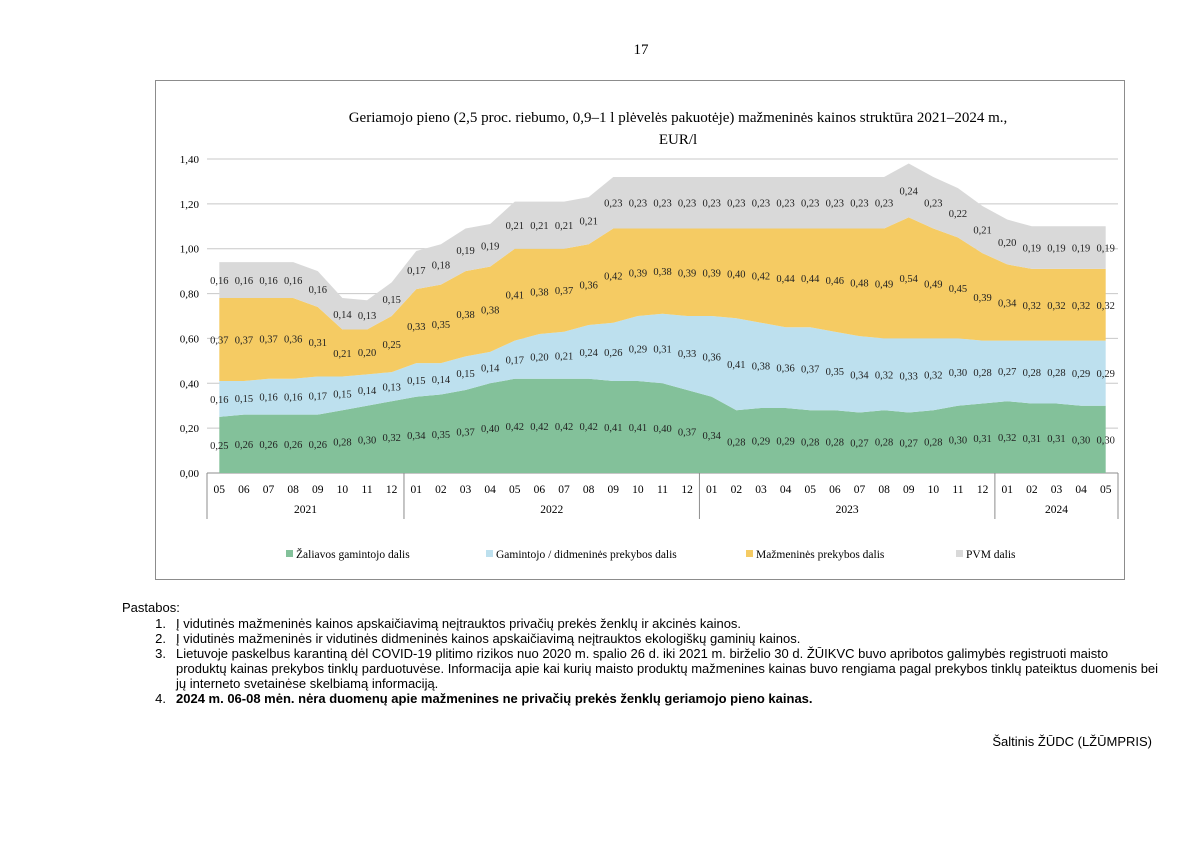  What do you see at coordinates (957, 490) in the screenshot?
I see `x-tick-label: 11` at bounding box center [957, 490].